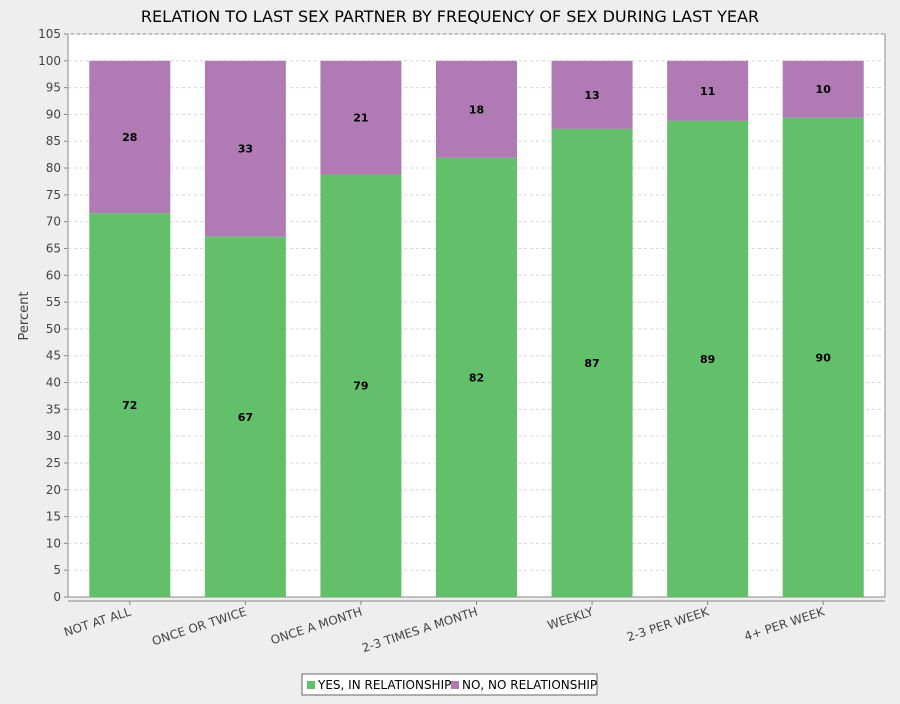 The width and height of the screenshot is (900, 704). Describe the element at coordinates (53, 463) in the screenshot. I see `y-tick-label: 25` at that location.